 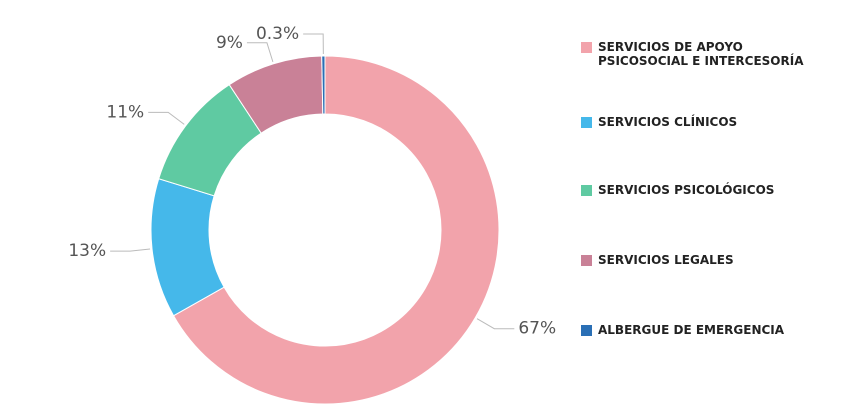 I want to click on legend-item: SERVICIOS PSICOLÓGICOS, so click(x=697, y=190).